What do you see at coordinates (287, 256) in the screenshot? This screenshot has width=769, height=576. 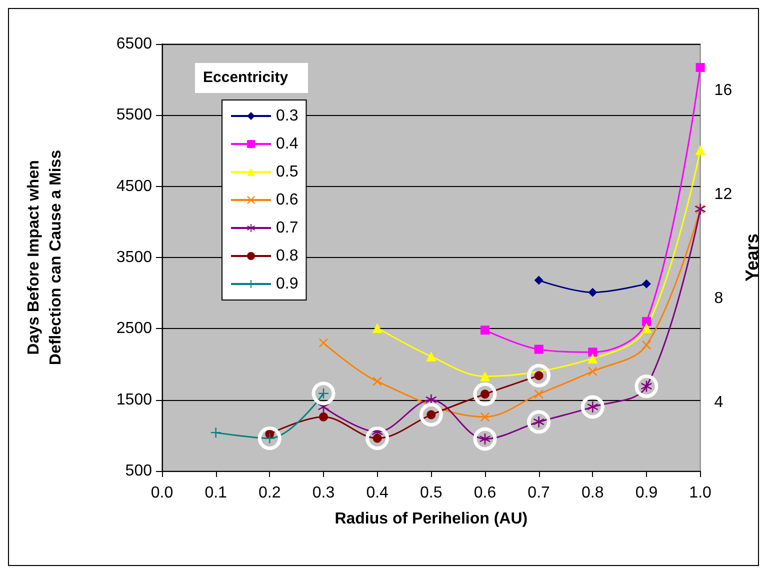 I see `legend-label: 0.8` at bounding box center [287, 256].